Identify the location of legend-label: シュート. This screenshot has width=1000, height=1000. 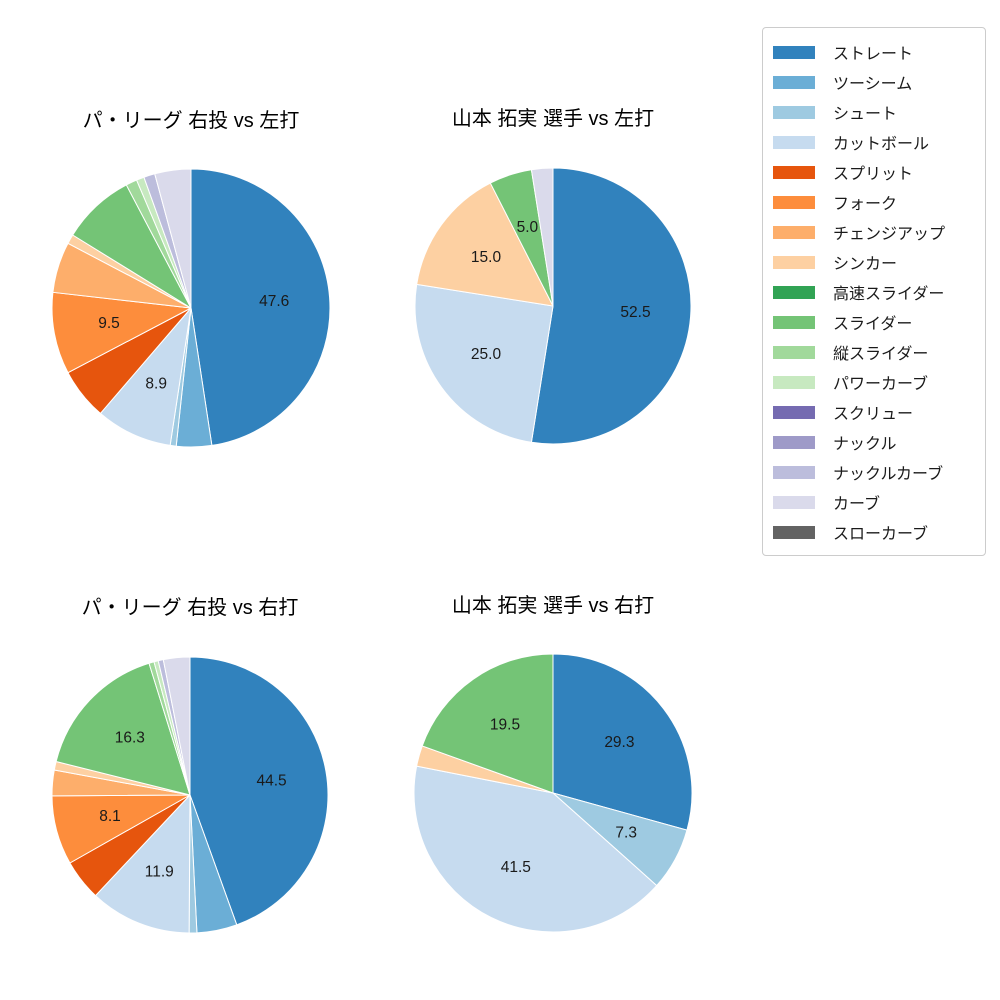
(865, 114).